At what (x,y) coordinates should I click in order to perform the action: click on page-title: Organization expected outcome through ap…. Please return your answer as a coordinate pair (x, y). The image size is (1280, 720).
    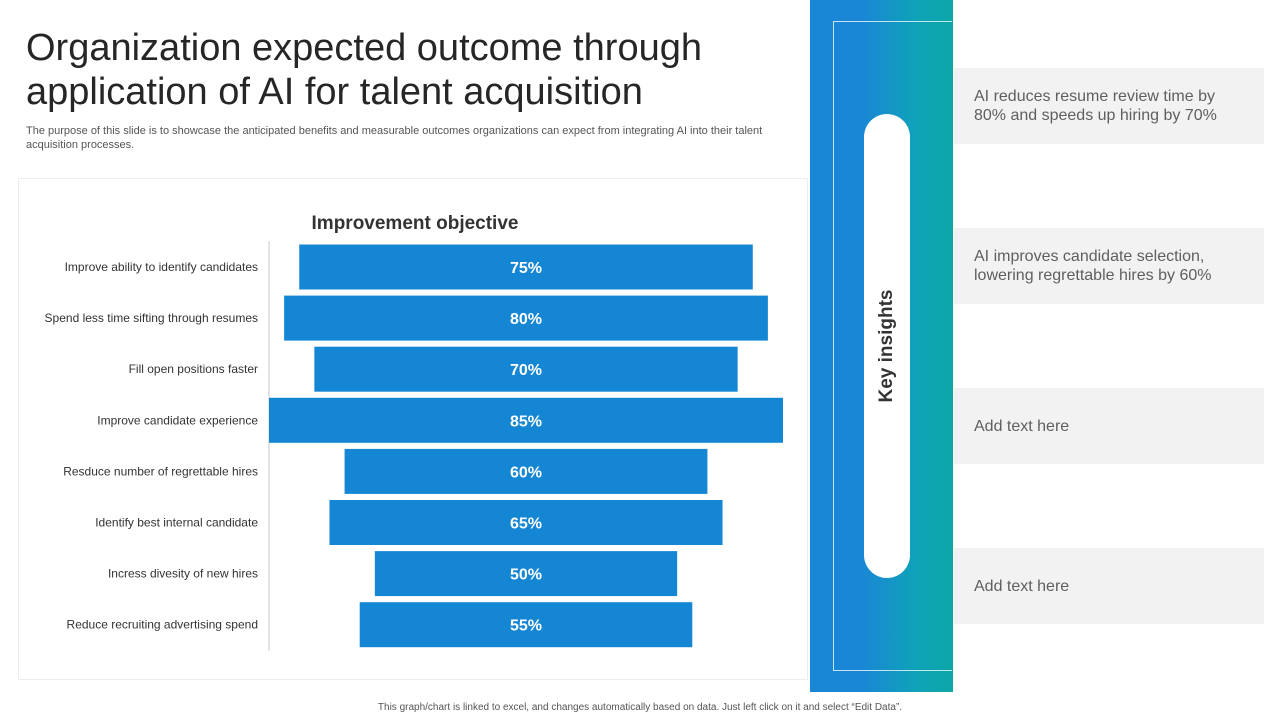
    Looking at the image, I should click on (364, 70).